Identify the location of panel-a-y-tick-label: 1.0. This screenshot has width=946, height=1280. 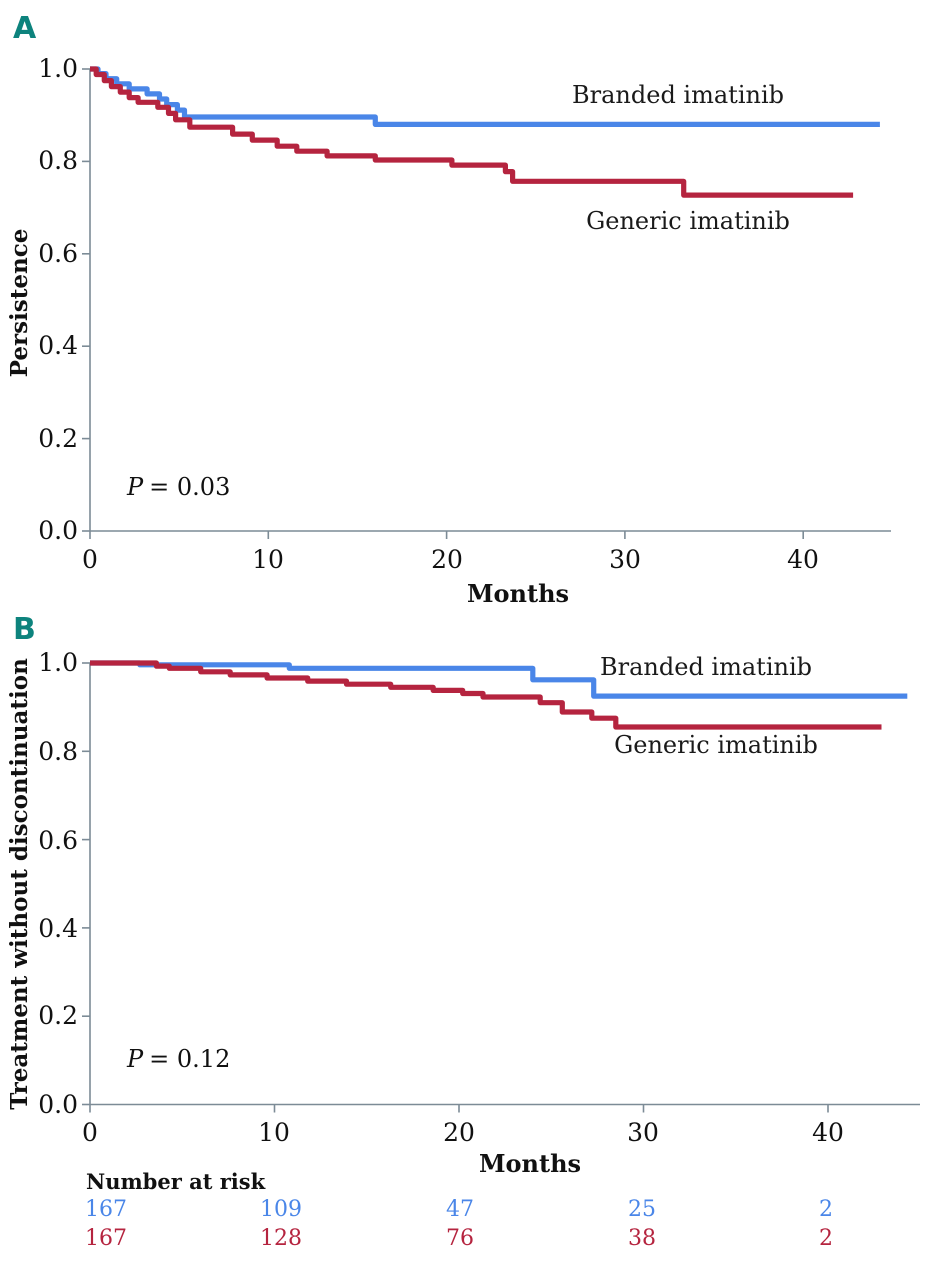
(58, 68).